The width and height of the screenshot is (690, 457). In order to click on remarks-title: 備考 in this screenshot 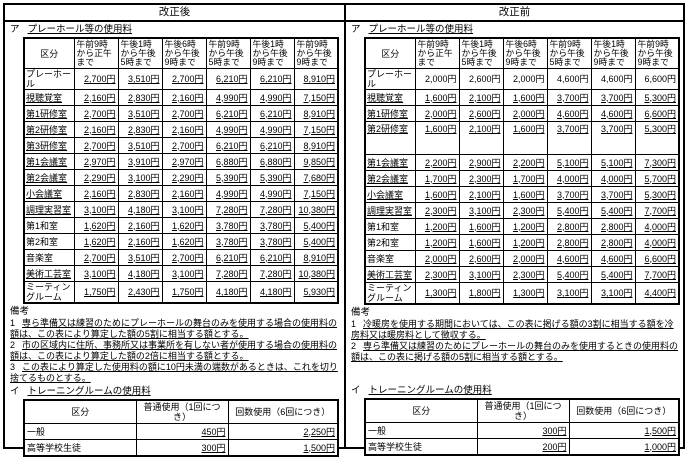, I will do `click(20, 311)`.